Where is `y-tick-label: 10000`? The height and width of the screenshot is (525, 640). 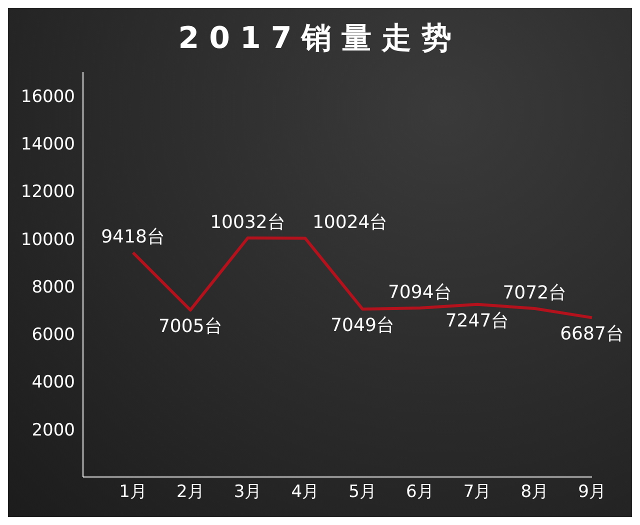 y-tick-label: 10000 is located at coordinates (47, 240).